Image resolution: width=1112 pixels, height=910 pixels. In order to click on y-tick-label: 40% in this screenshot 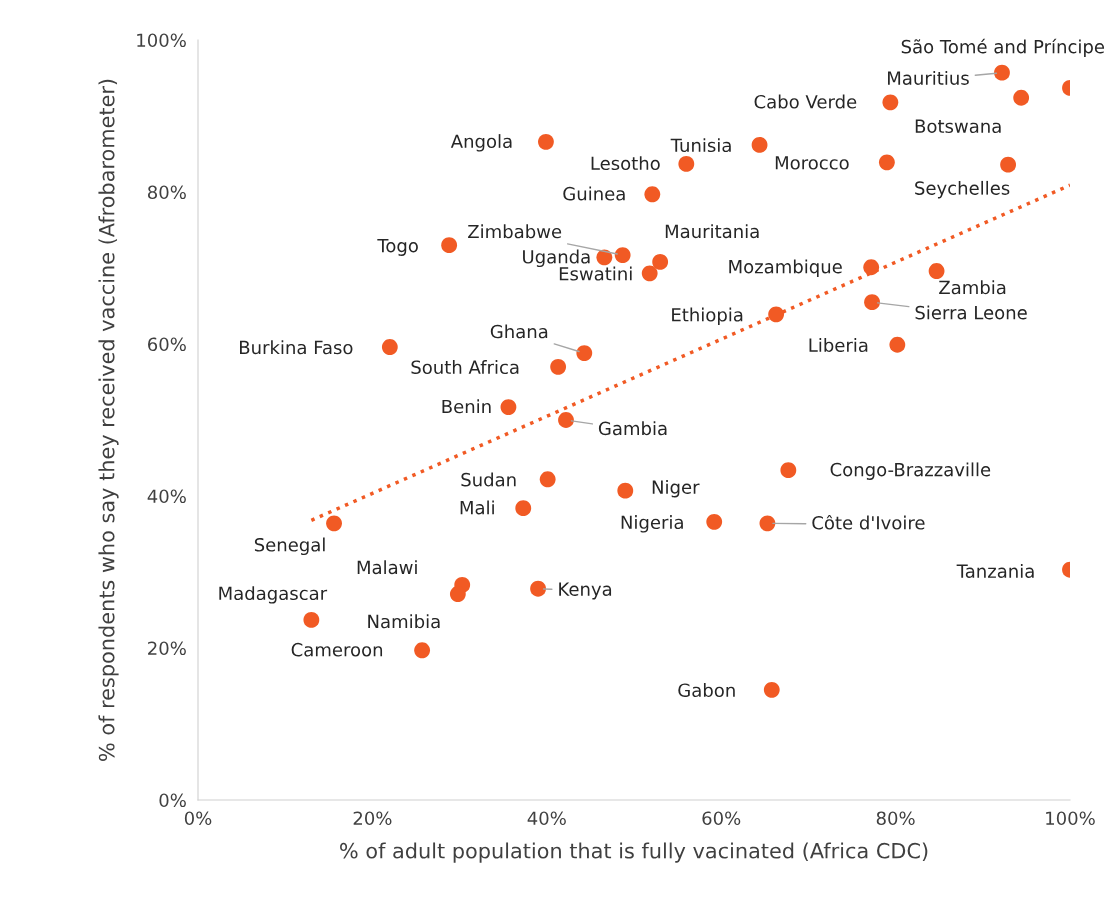, I will do `click(166, 496)`.